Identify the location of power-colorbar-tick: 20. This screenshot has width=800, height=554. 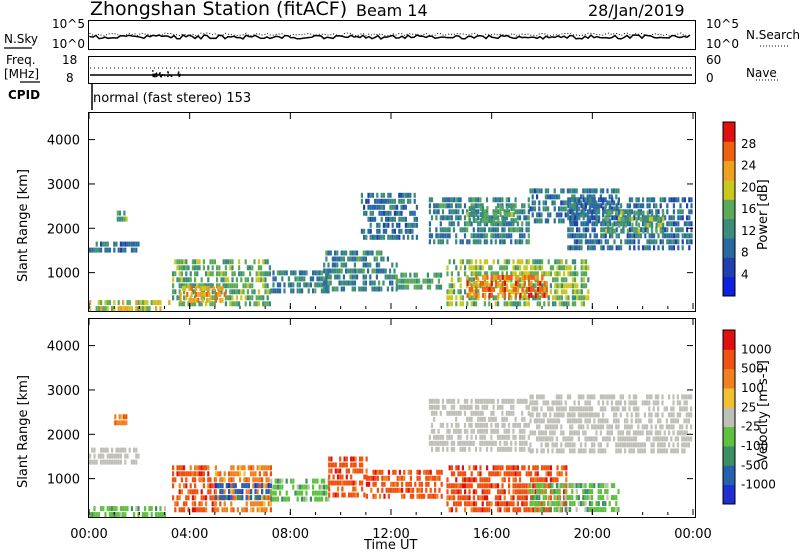
(748, 187).